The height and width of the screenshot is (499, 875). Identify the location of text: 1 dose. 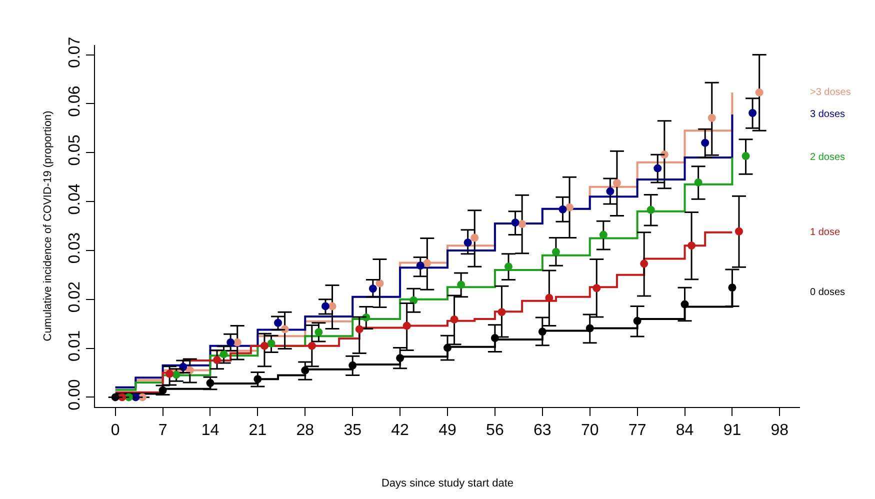
(825, 232).